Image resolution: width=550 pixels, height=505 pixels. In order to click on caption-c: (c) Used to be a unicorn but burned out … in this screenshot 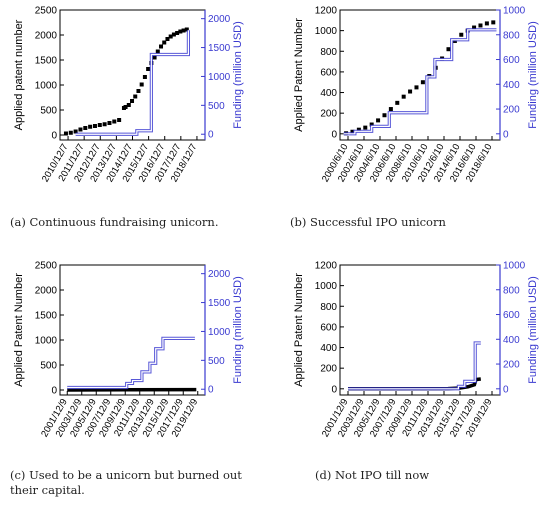, I will do `click(126, 482)`.